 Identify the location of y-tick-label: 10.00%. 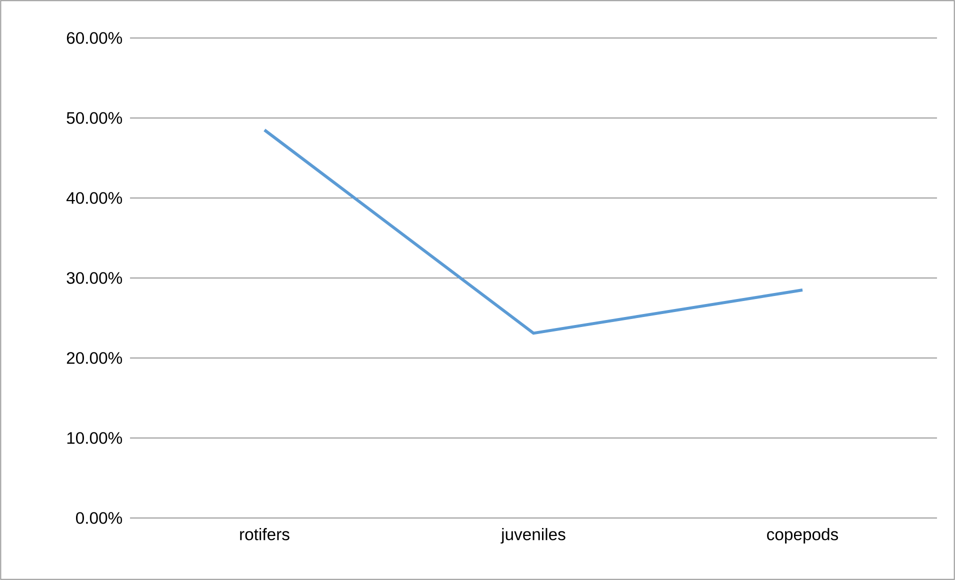
(94, 438).